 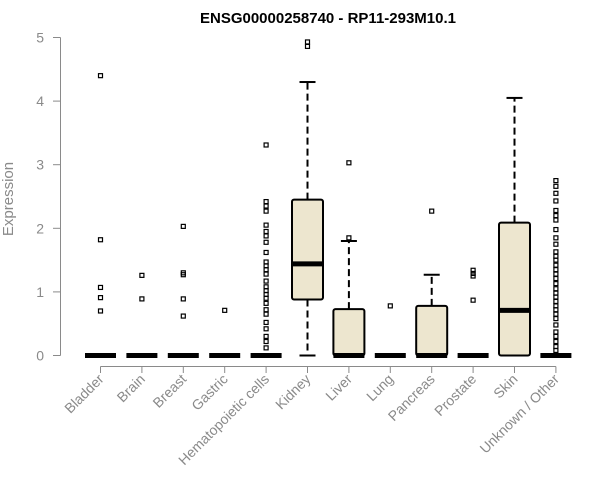 I want to click on box-kidney, so click(x=307, y=198).